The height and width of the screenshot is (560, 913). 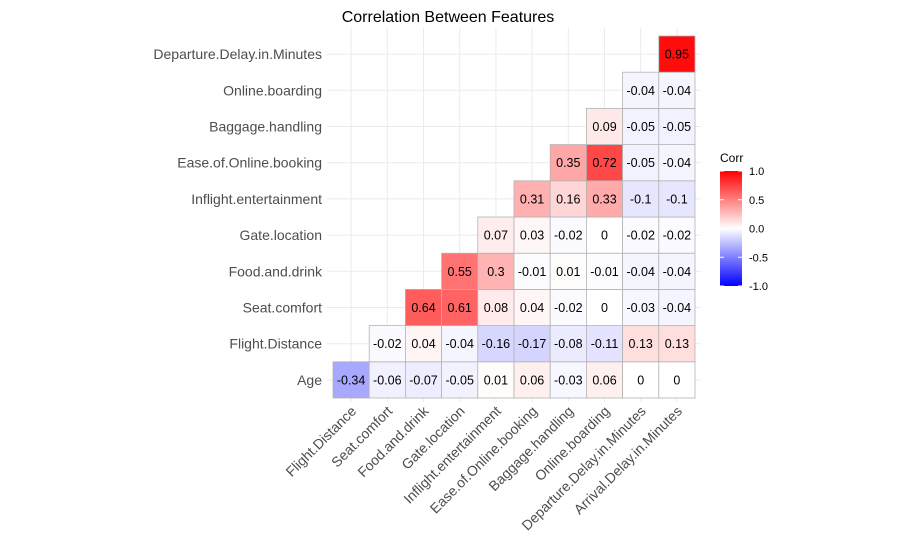 I want to click on cell-value-label: -0.11, so click(x=605, y=344).